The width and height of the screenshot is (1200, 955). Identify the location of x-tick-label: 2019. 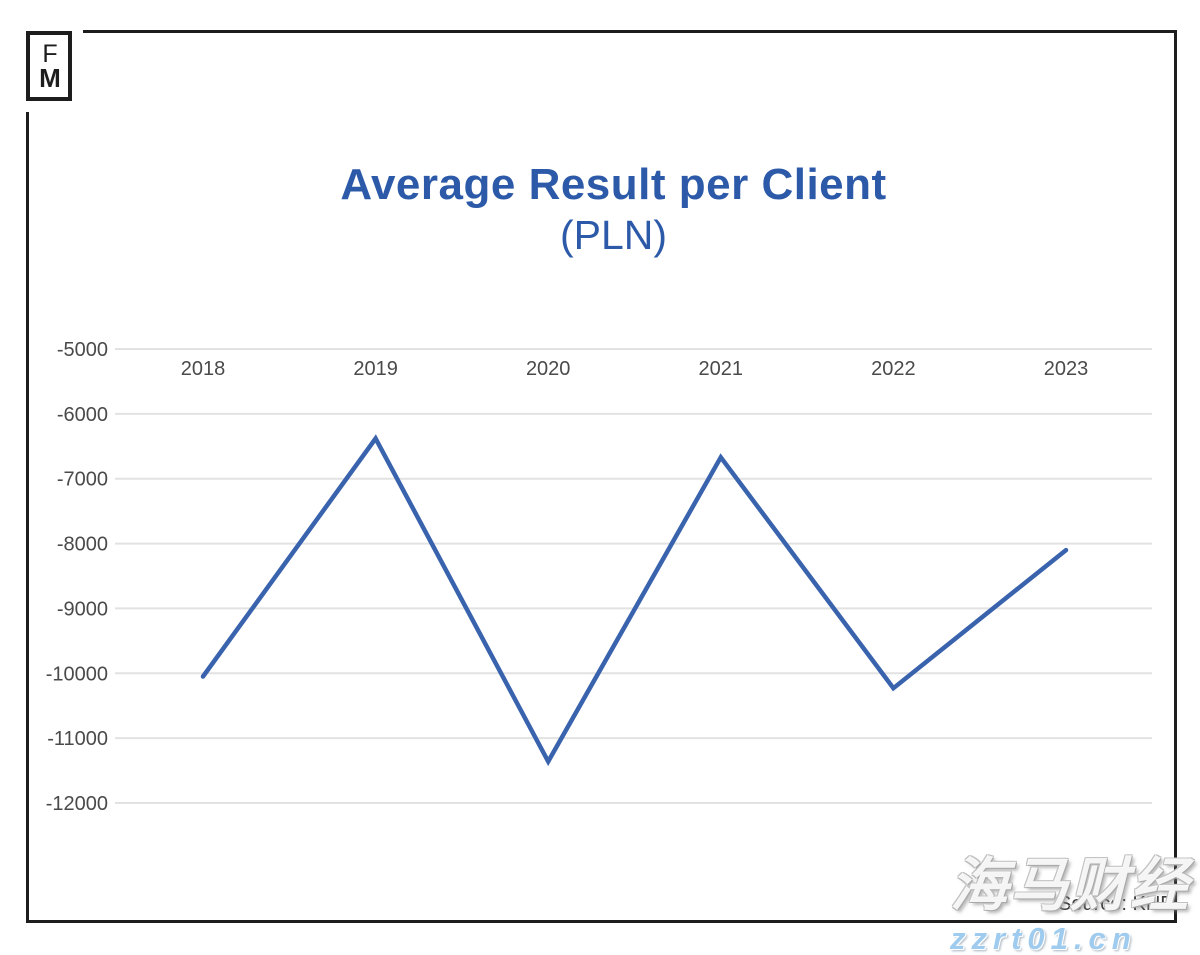
(375, 369).